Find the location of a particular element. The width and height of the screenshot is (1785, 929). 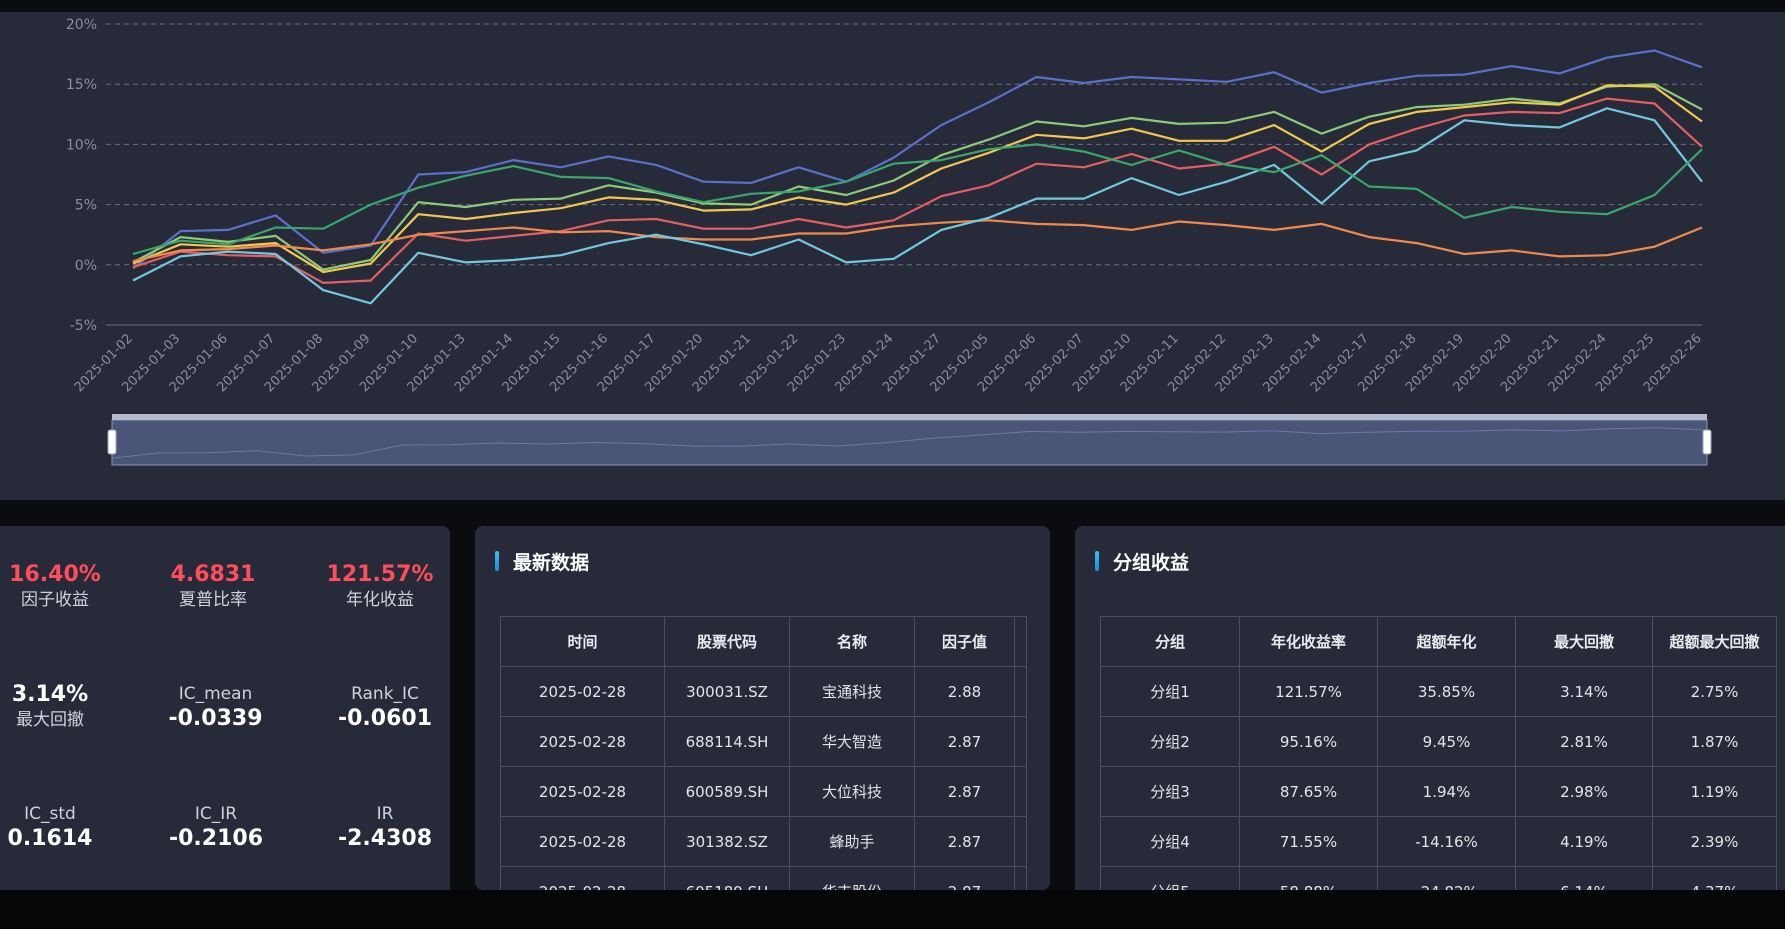

table-row: 分组2 95.16% 9.45% 2.81% 1.87% is located at coordinates (1438, 741).